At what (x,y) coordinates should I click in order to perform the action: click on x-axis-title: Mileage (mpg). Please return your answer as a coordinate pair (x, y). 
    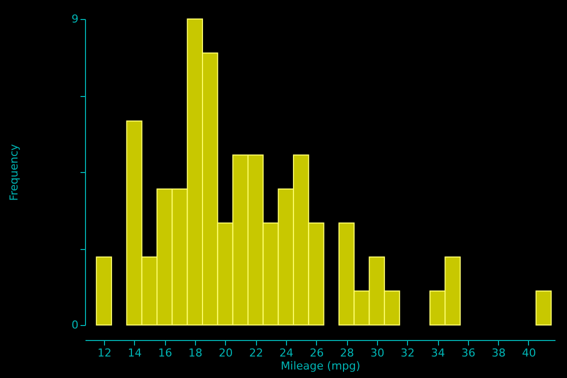
    Looking at the image, I should click on (320, 366).